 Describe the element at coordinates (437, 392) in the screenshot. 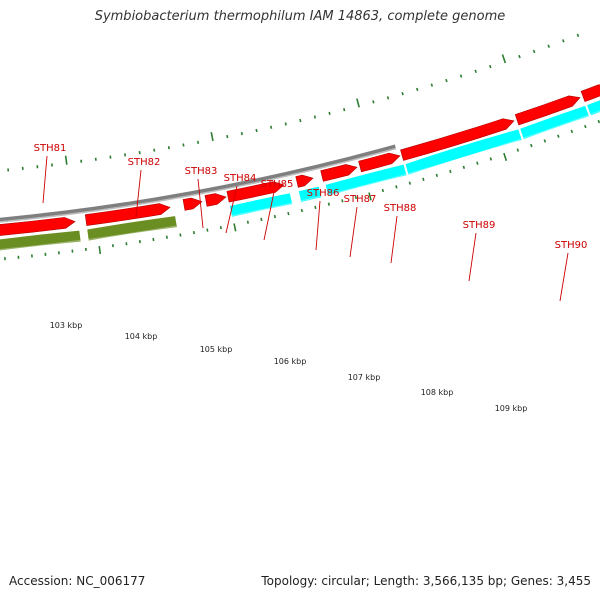

I see `scale-label: 108 kbp` at that location.